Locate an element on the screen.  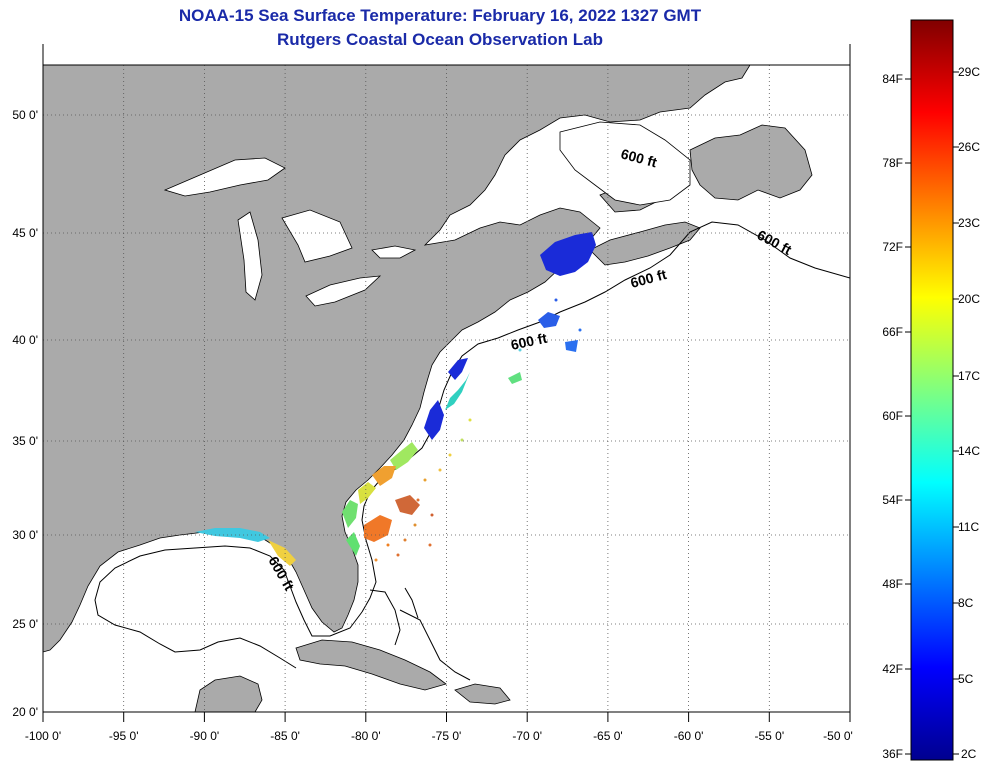
colorbar-label-f: 54F is located at coordinates (892, 500).